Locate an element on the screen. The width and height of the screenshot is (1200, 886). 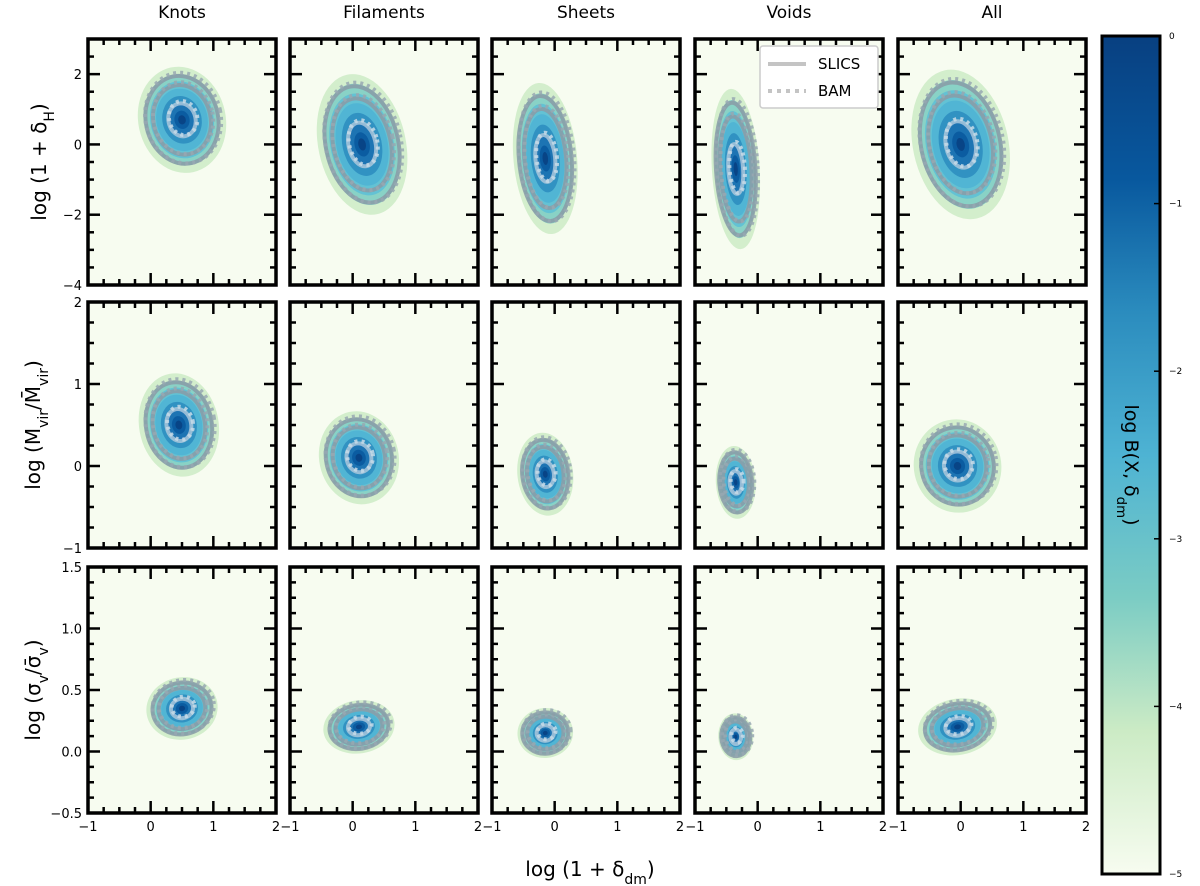
y-label-main: log (M is located at coordinates (33, 459).